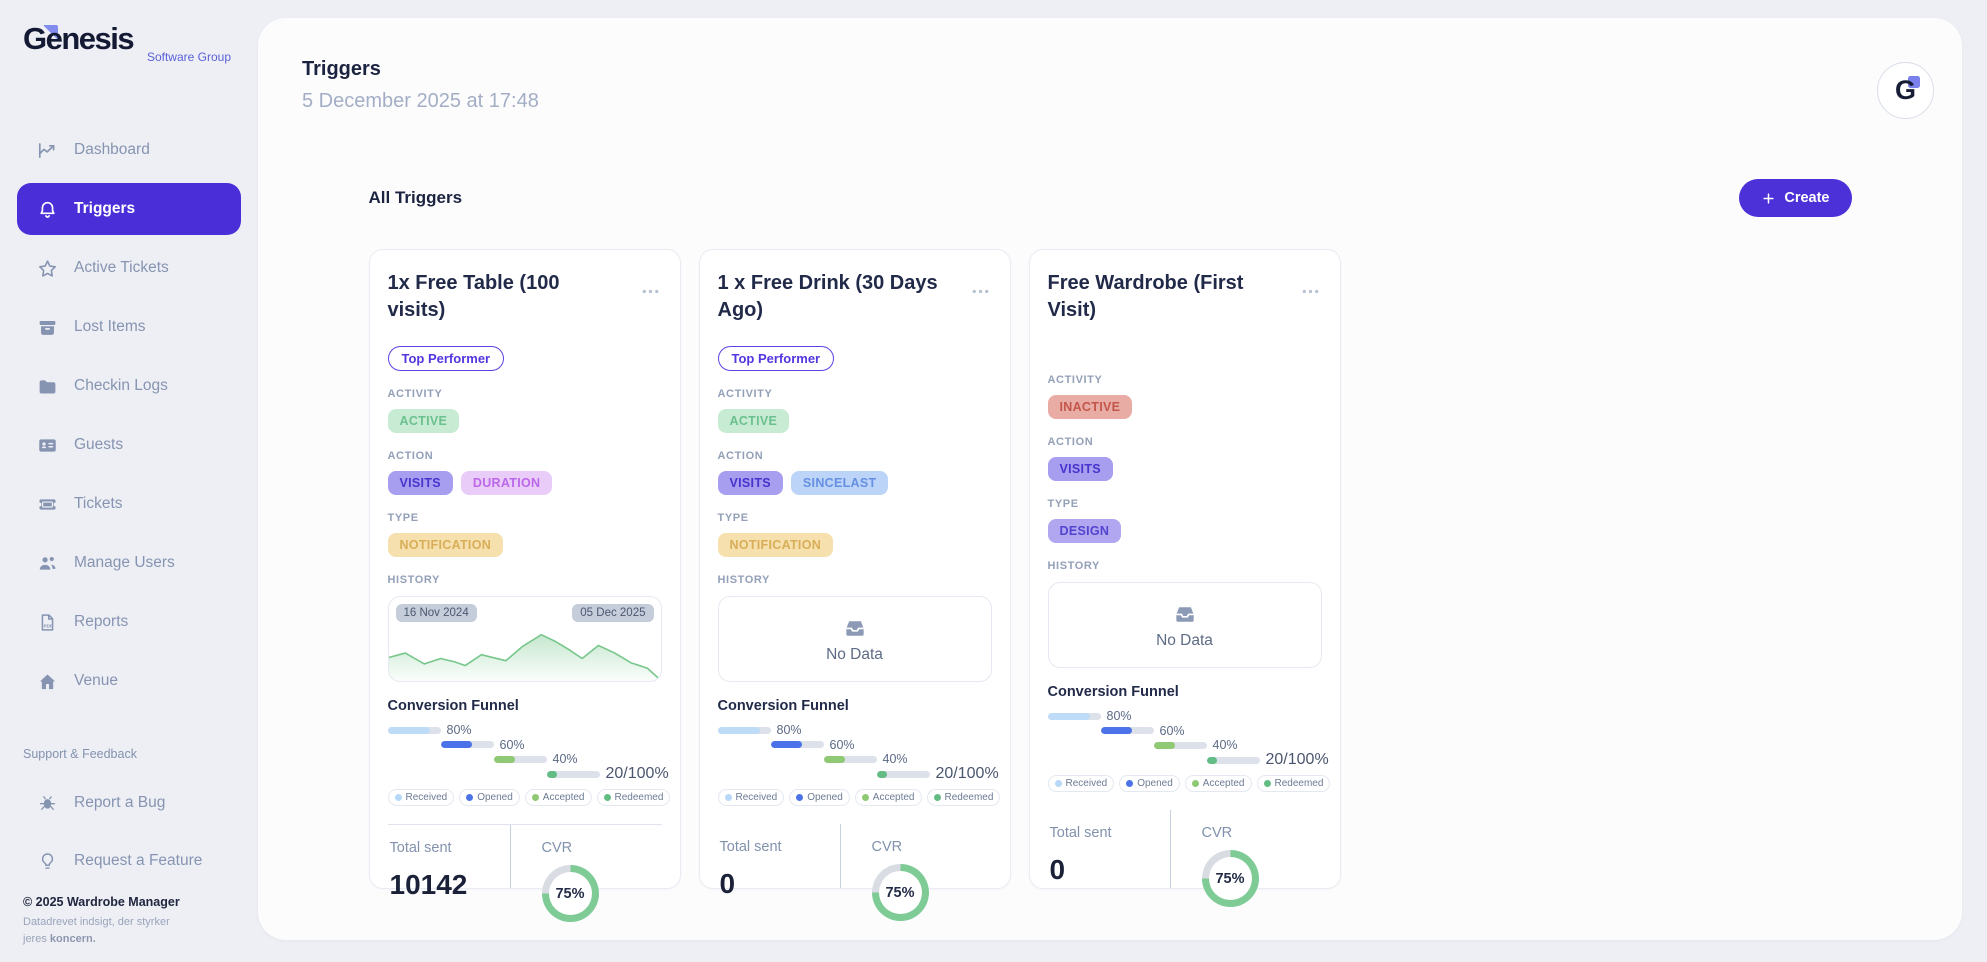 The width and height of the screenshot is (1987, 962). Describe the element at coordinates (426, 798) in the screenshot. I see `legend-label: Received` at that location.